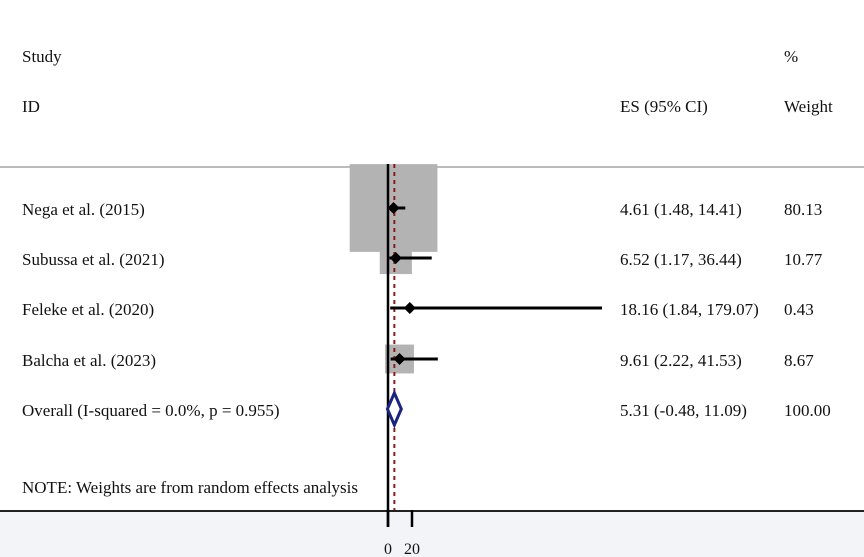 The width and height of the screenshot is (864, 557). I want to click on axis-band, so click(432, 534).